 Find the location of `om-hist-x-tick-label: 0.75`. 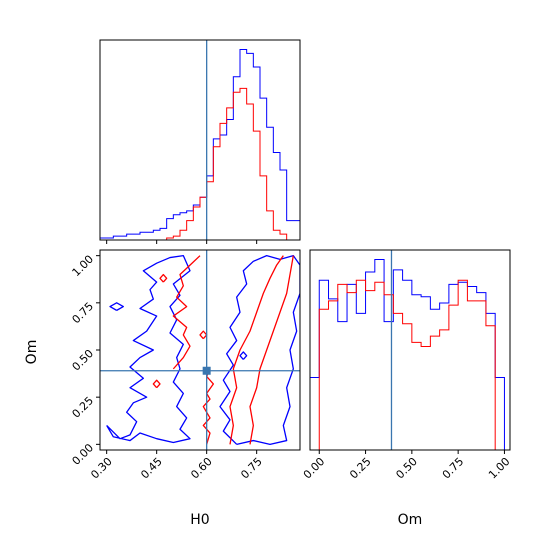

om-hist-x-tick-label: 0.75 is located at coordinates (453, 468).